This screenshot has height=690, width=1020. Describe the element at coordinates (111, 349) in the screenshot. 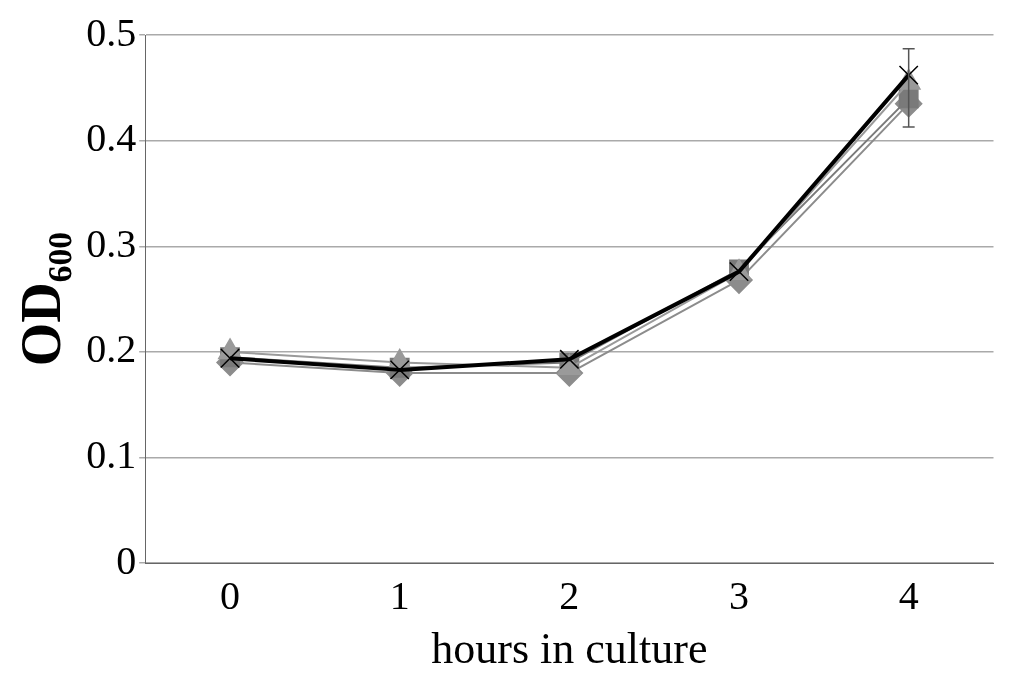

I see `y-tick-label: 0.2` at that location.